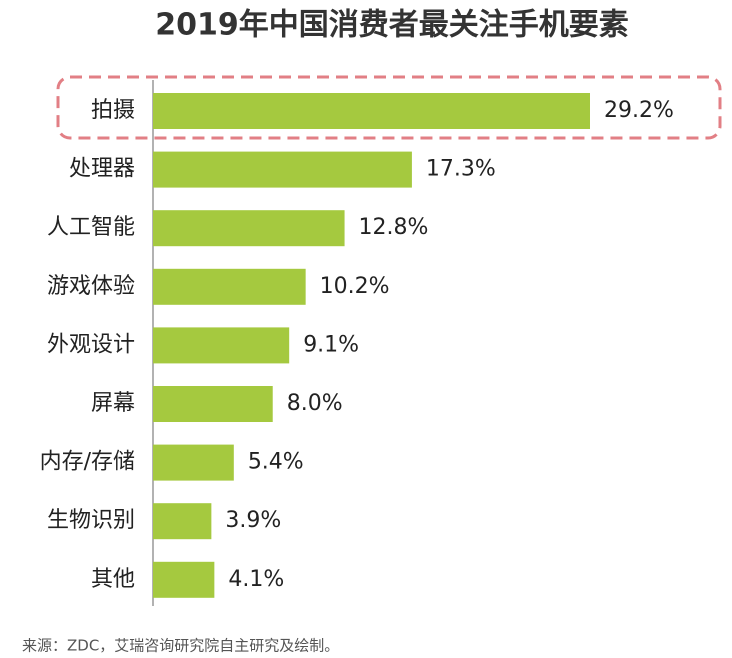 Image resolution: width=732 pixels, height=658 pixels. I want to click on category-label: 屏幕, so click(113, 403).